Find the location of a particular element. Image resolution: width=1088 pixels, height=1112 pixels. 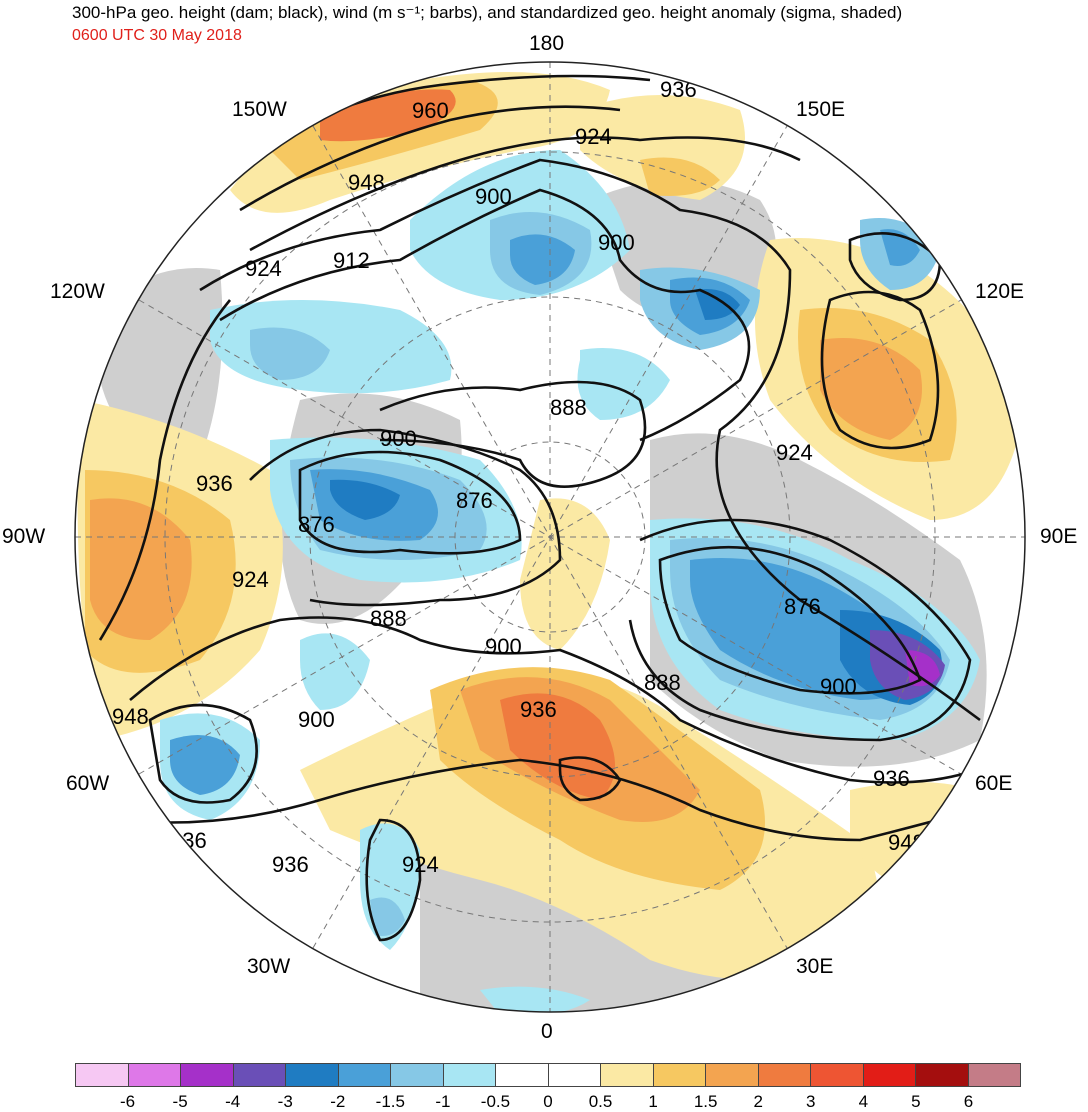

colorbar-tick-label: 0 is located at coordinates (548, 1101).